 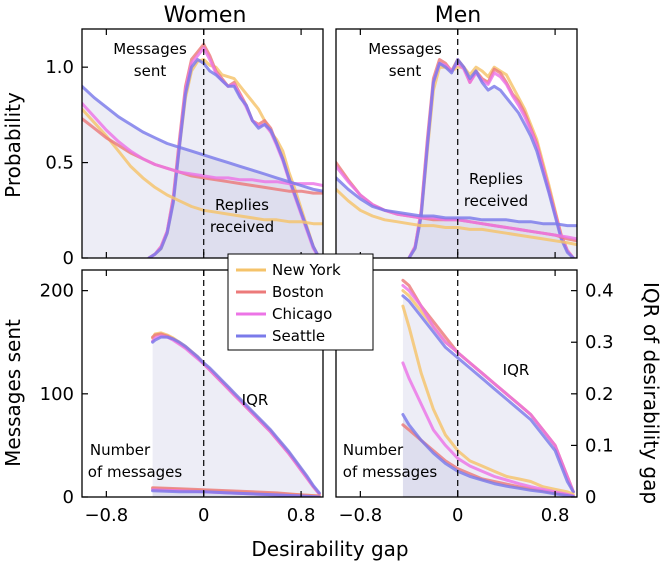 I want to click on series-replies-received-seattle, so click(x=456, y=202).